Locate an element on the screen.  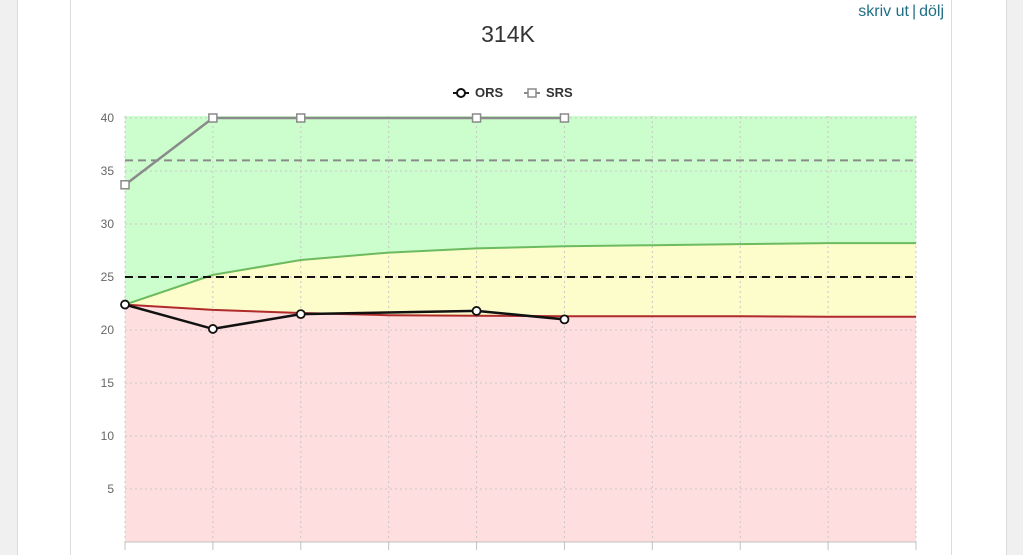
upper-expected-curve is located at coordinates (520, 274).